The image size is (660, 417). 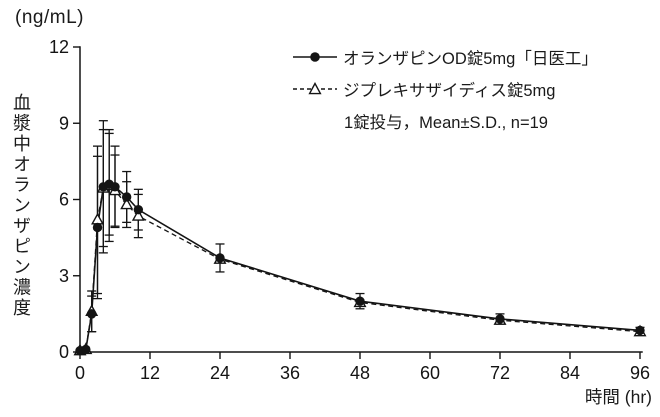 What do you see at coordinates (500, 373) in the screenshot?
I see `svg-text: 72` at bounding box center [500, 373].